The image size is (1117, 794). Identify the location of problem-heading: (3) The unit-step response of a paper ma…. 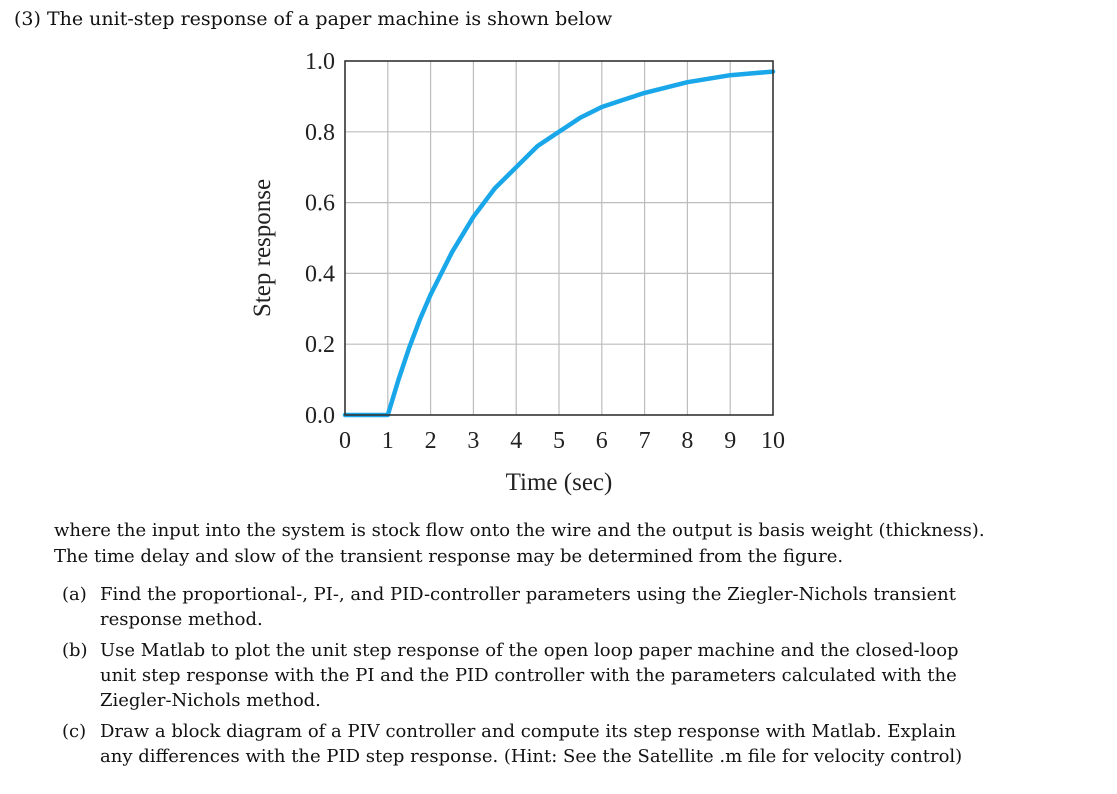
(313, 19).